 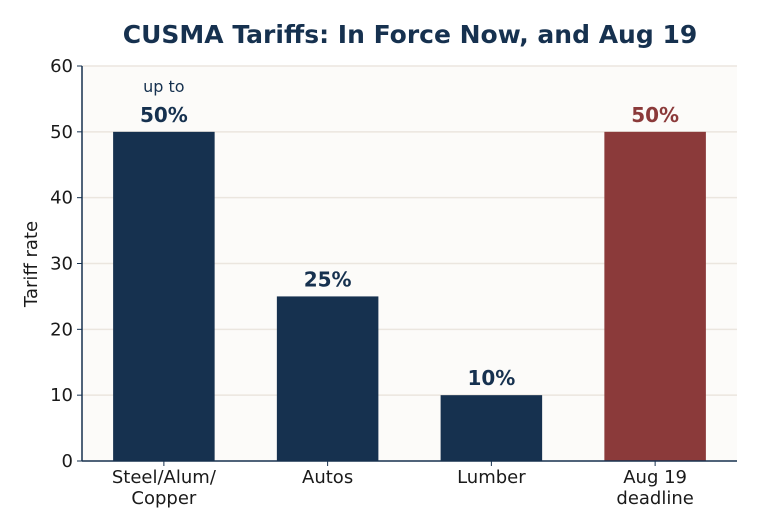 I want to click on x-category-label: Aug 19, so click(x=655, y=477).